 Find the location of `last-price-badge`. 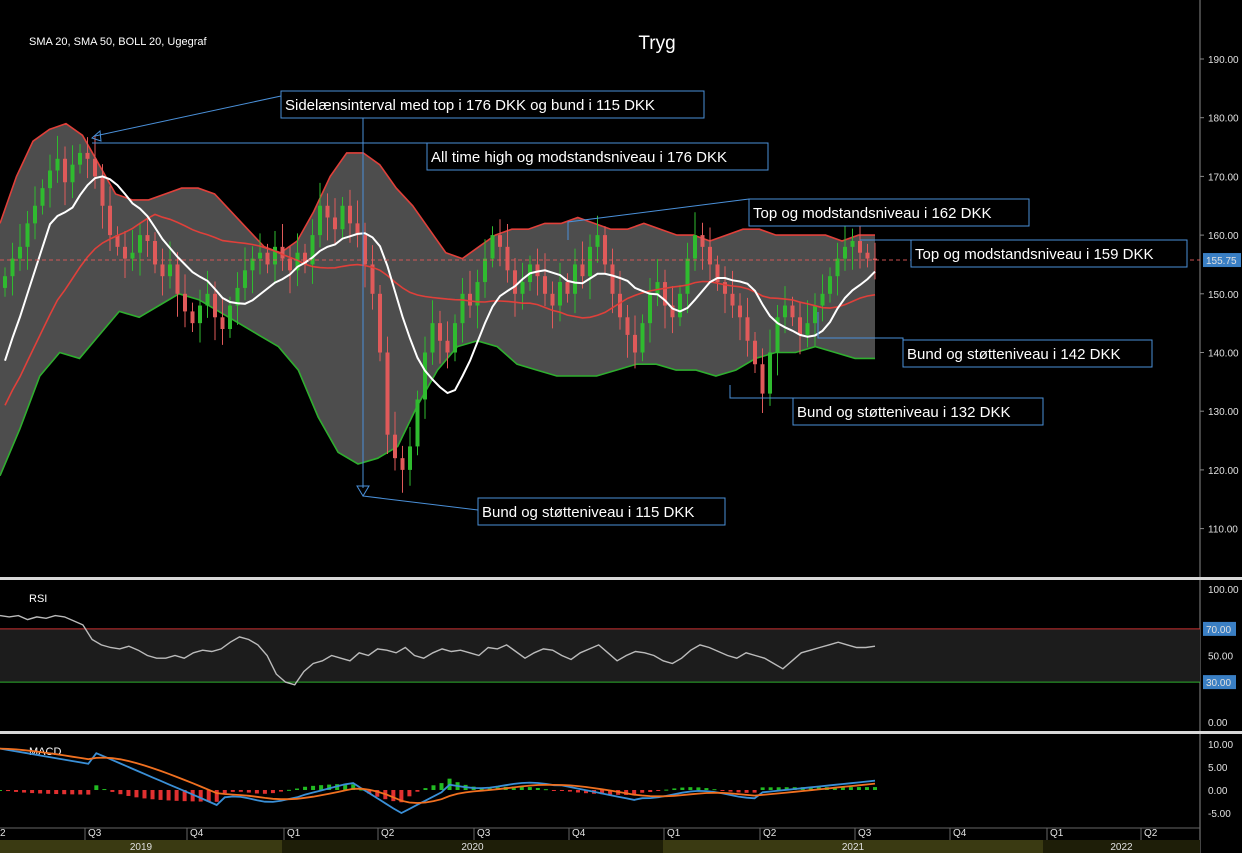

last-price-badge is located at coordinates (1222, 260).